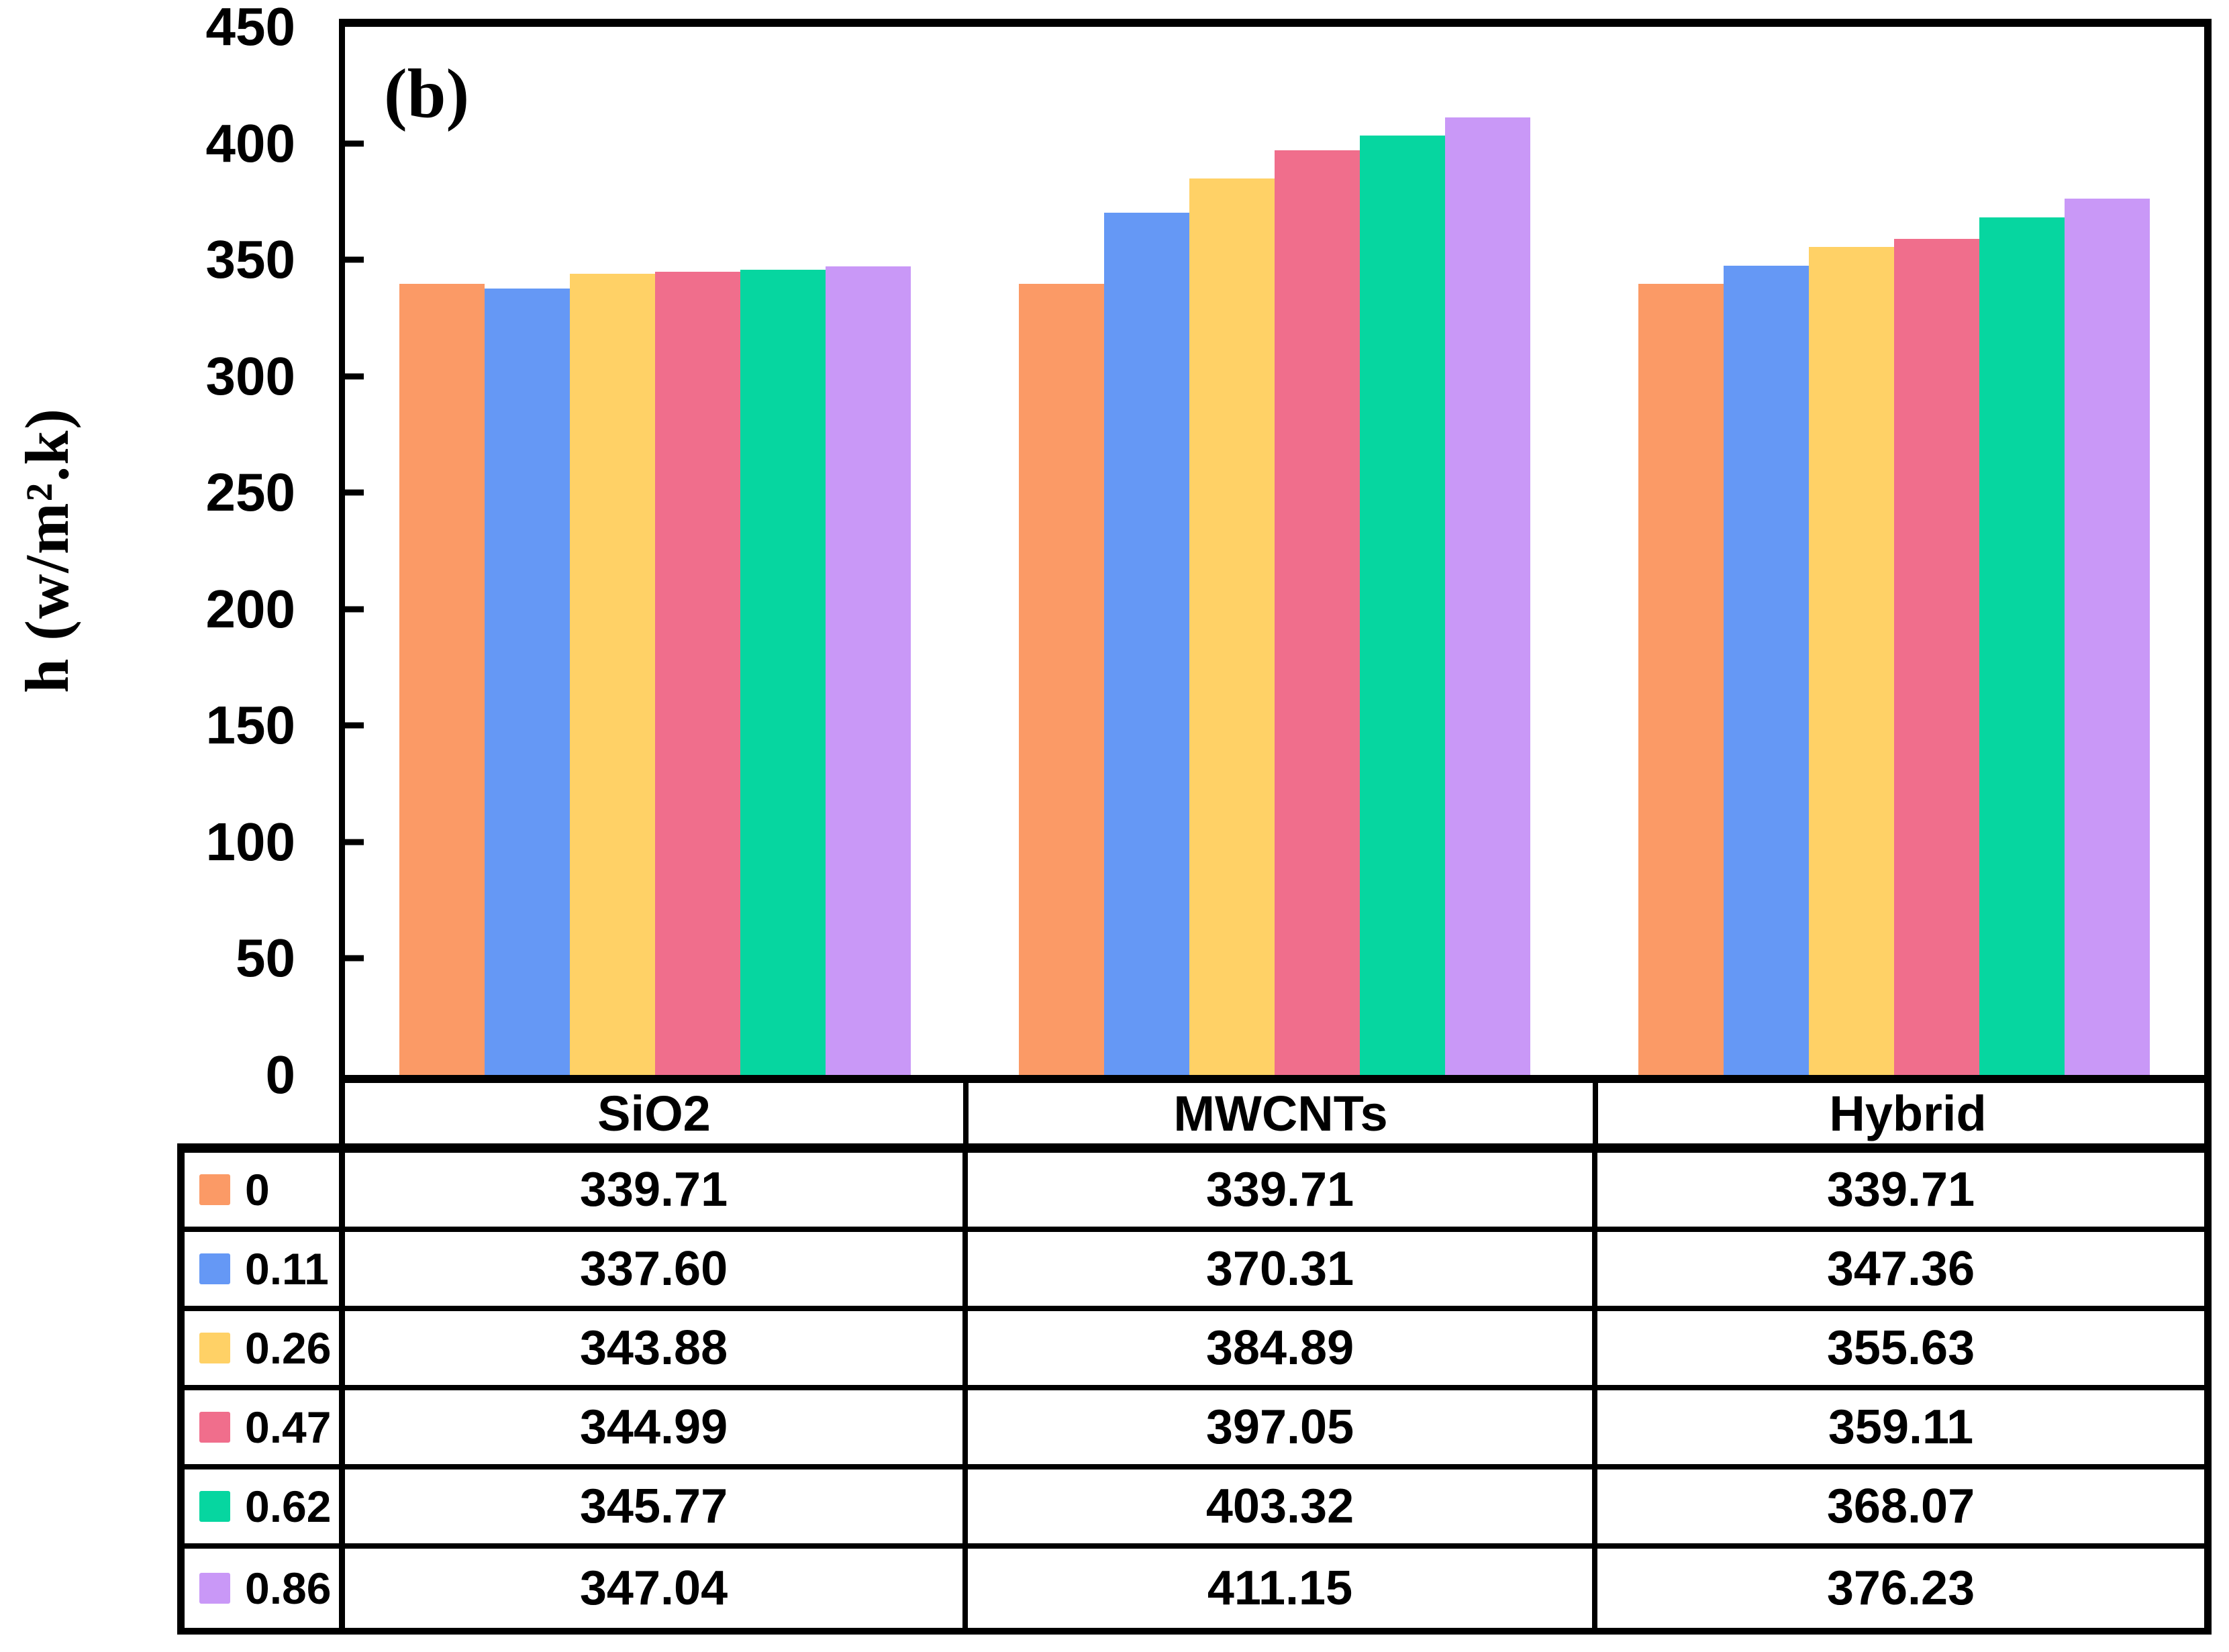  What do you see at coordinates (650, 1350) in the screenshot?
I see `value-cell-sio2-0.26: 343.88` at bounding box center [650, 1350].